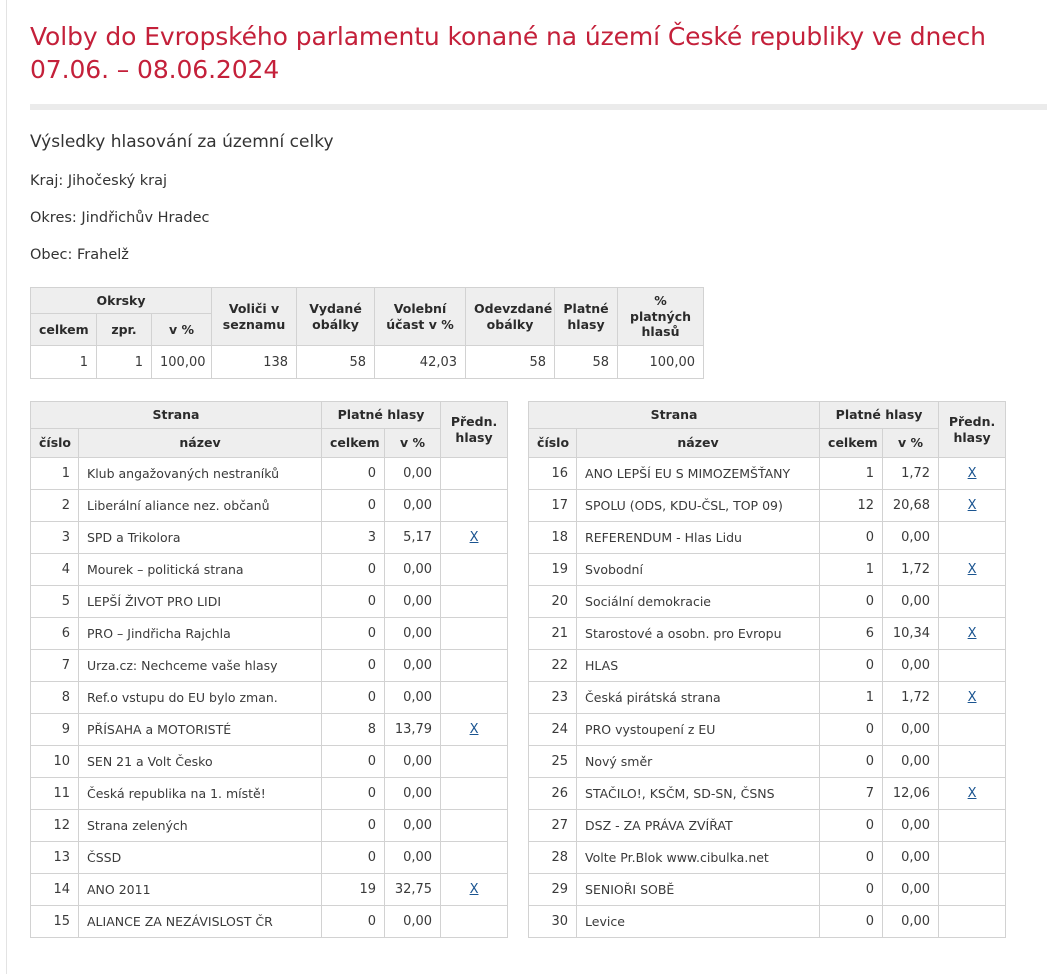 The width and height of the screenshot is (1047, 974). I want to click on party-name: Česká republika na 1. místě!, so click(200, 793).